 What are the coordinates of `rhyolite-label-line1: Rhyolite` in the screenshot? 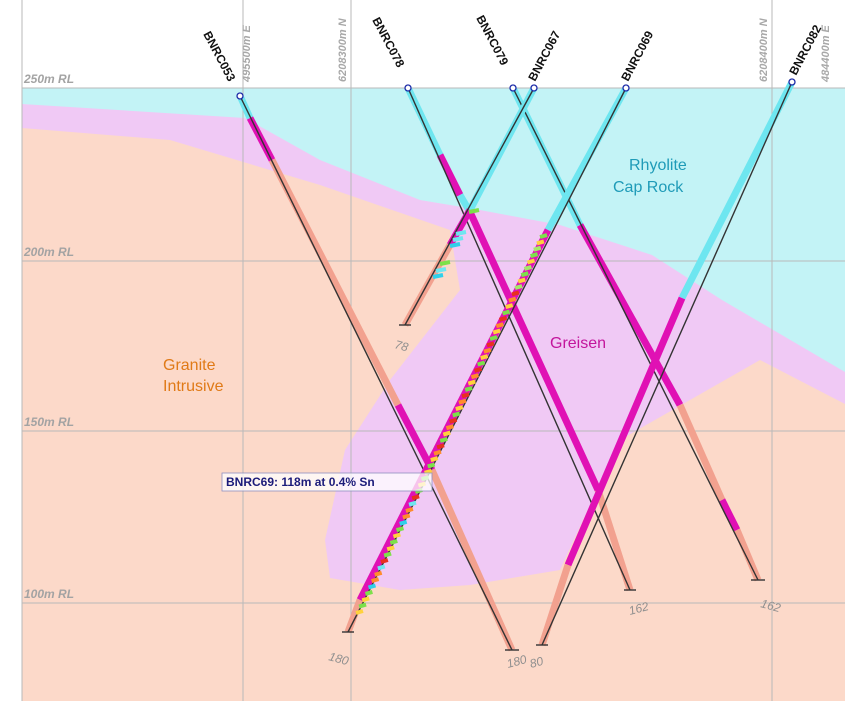 It's located at (658, 165).